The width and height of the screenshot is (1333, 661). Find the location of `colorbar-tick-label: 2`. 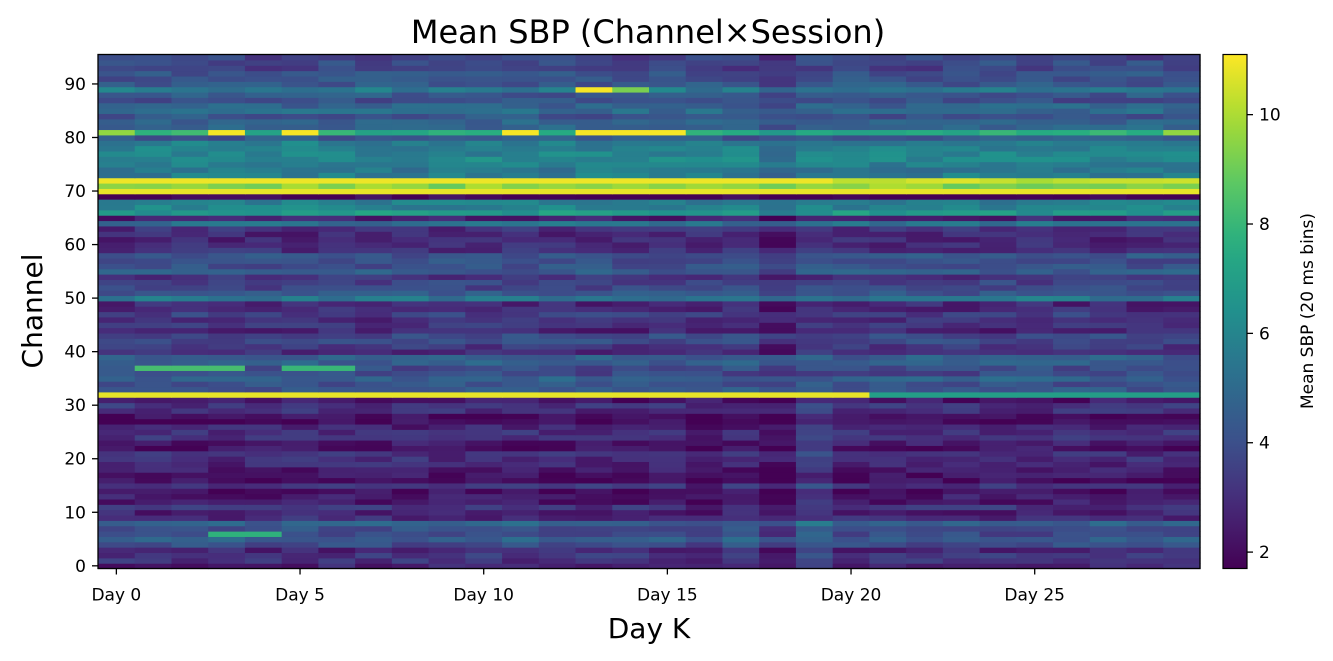

colorbar-tick-label: 2 is located at coordinates (1264, 553).